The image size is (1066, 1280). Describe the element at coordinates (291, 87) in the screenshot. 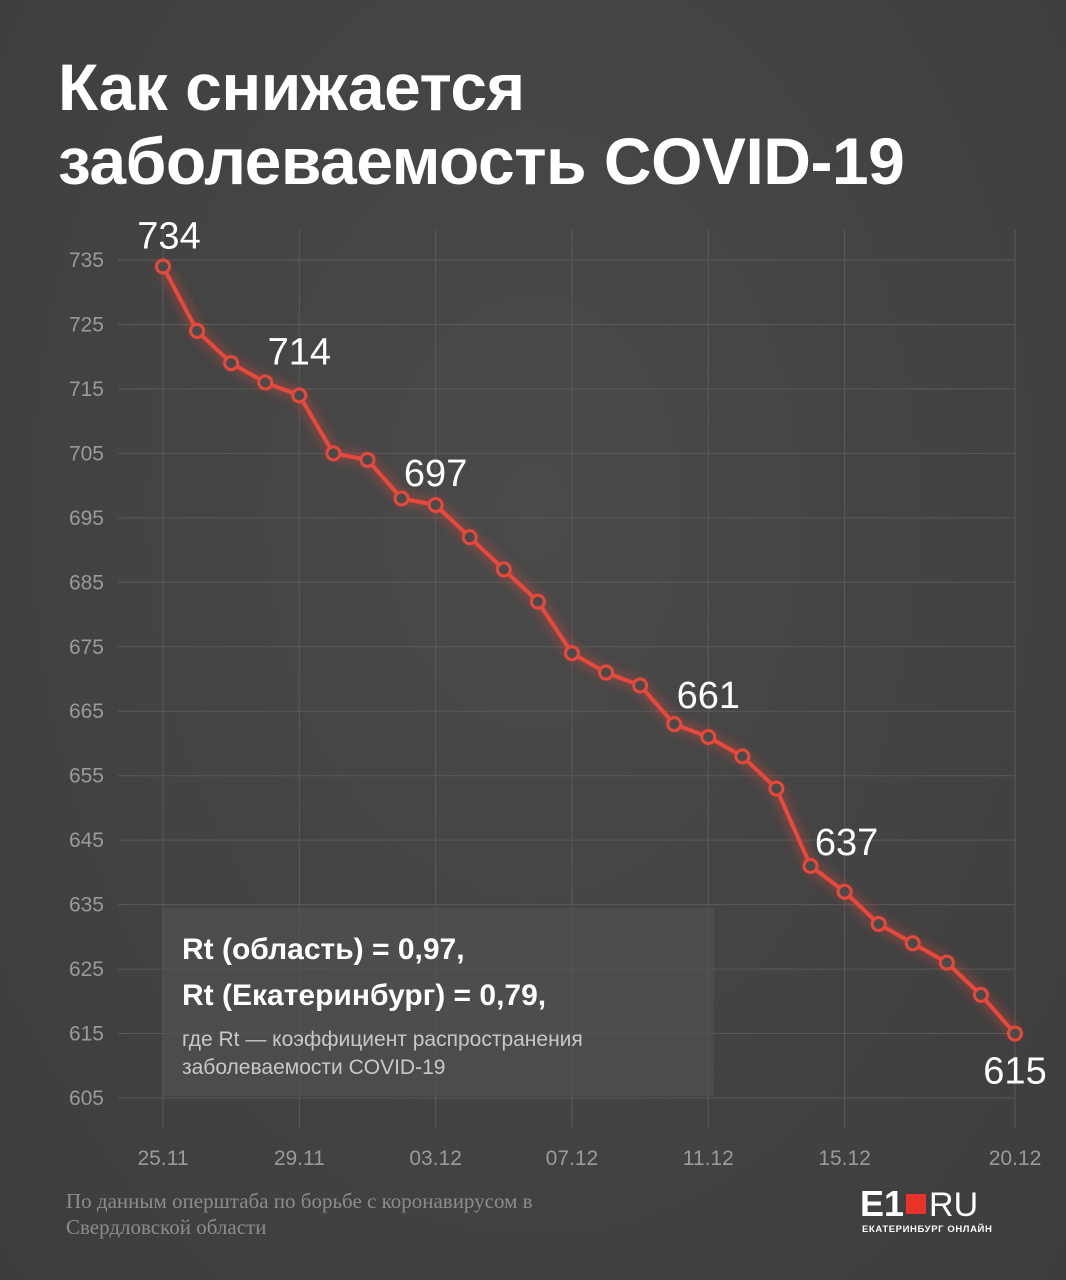

I see `title-line-1: Как снижается` at that location.